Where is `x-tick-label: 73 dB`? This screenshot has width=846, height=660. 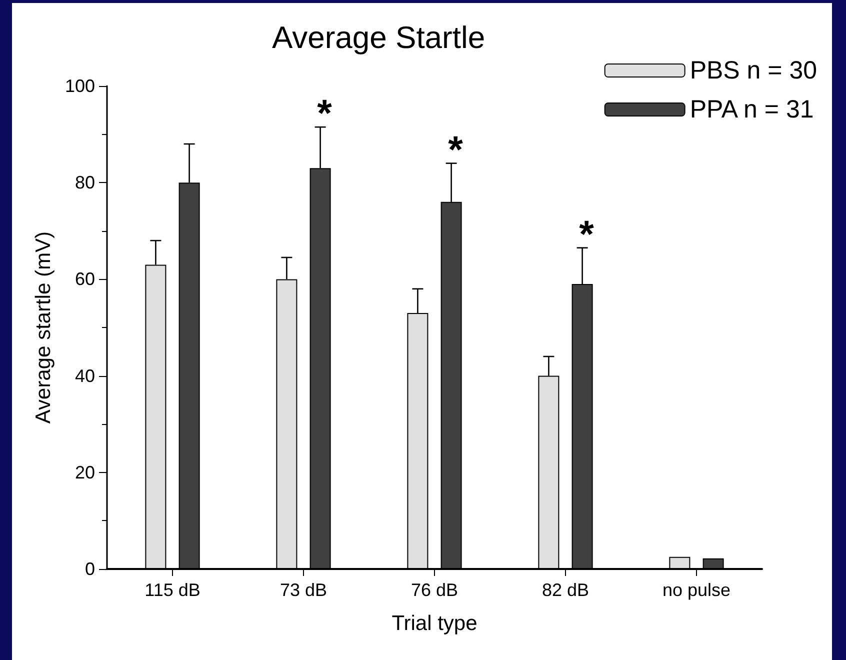 x-tick-label: 73 dB is located at coordinates (304, 590).